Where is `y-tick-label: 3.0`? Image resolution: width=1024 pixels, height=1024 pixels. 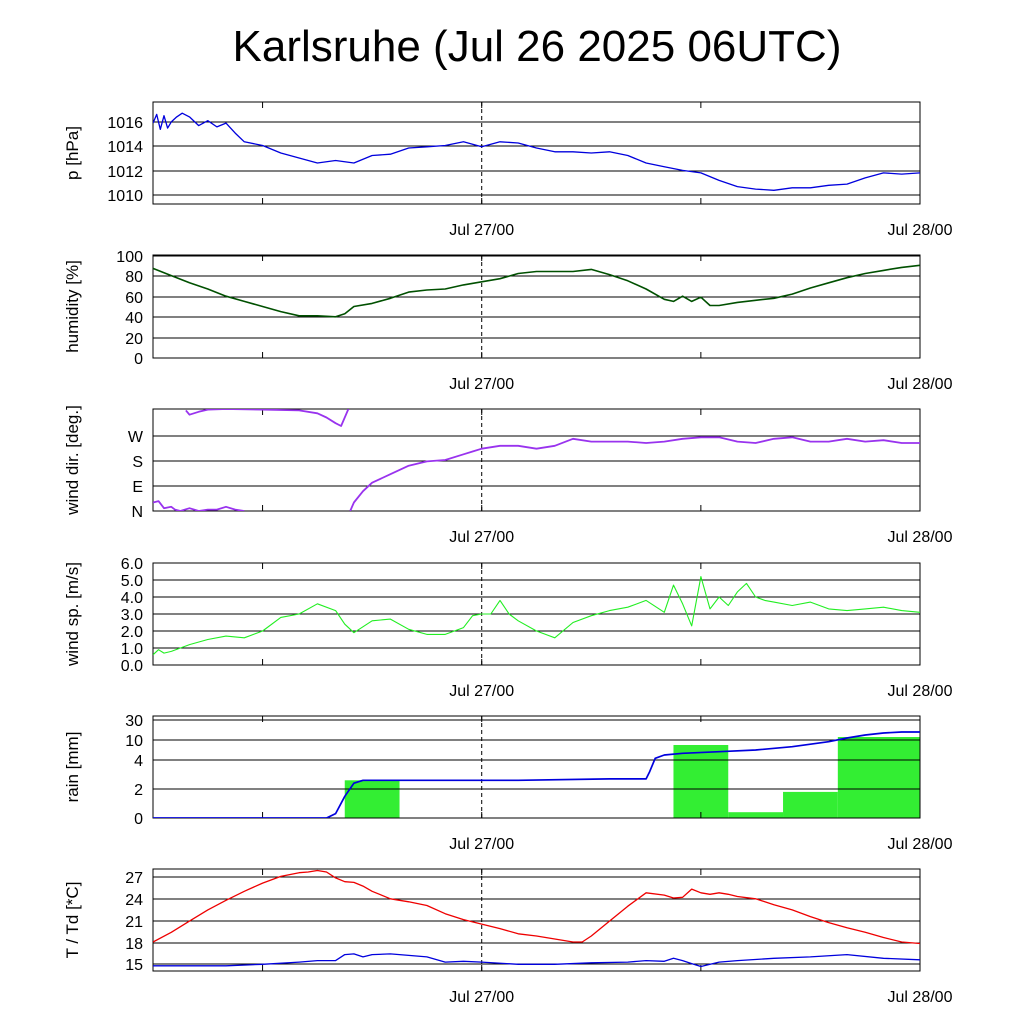
y-tick-label: 3.0 is located at coordinates (132, 615).